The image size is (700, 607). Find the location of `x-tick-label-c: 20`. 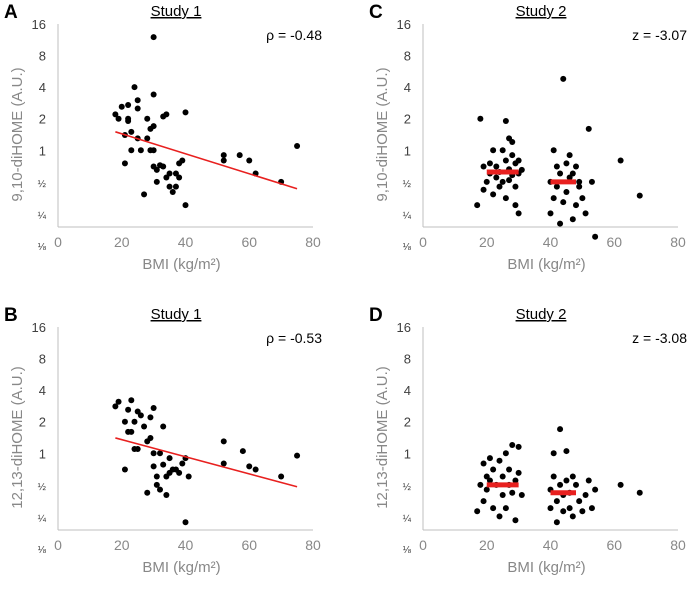

x-tick-label-c: 20 is located at coordinates (487, 242).